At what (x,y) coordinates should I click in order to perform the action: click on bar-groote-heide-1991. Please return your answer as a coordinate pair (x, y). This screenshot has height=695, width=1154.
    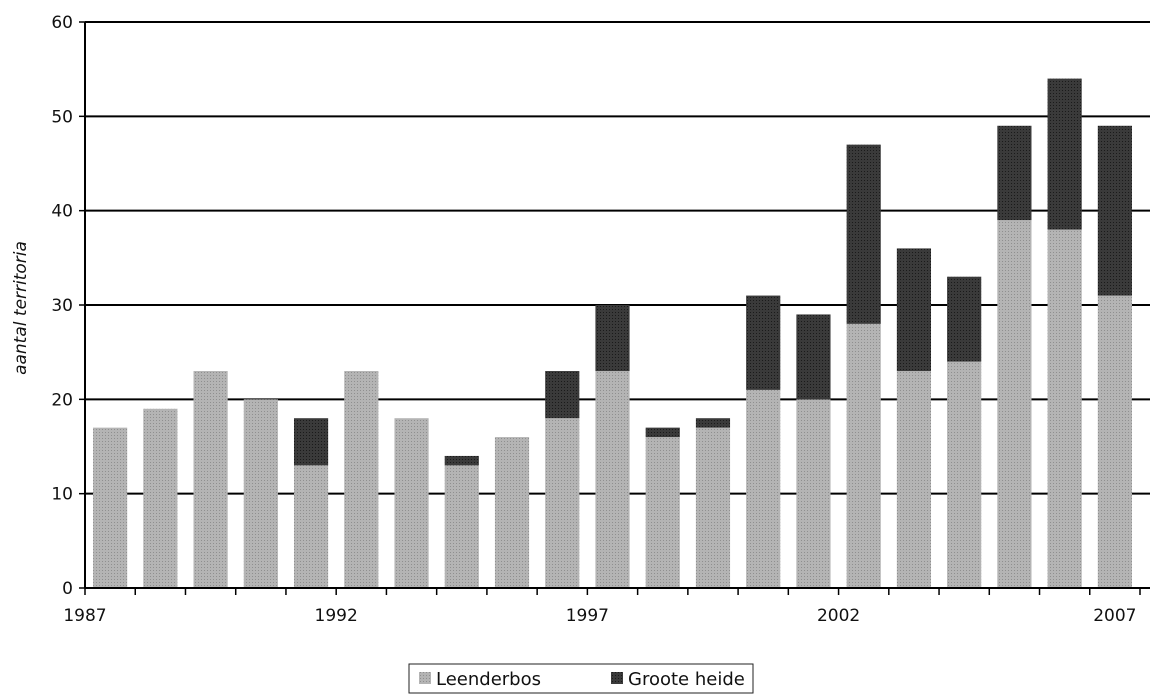
    Looking at the image, I should click on (311, 442).